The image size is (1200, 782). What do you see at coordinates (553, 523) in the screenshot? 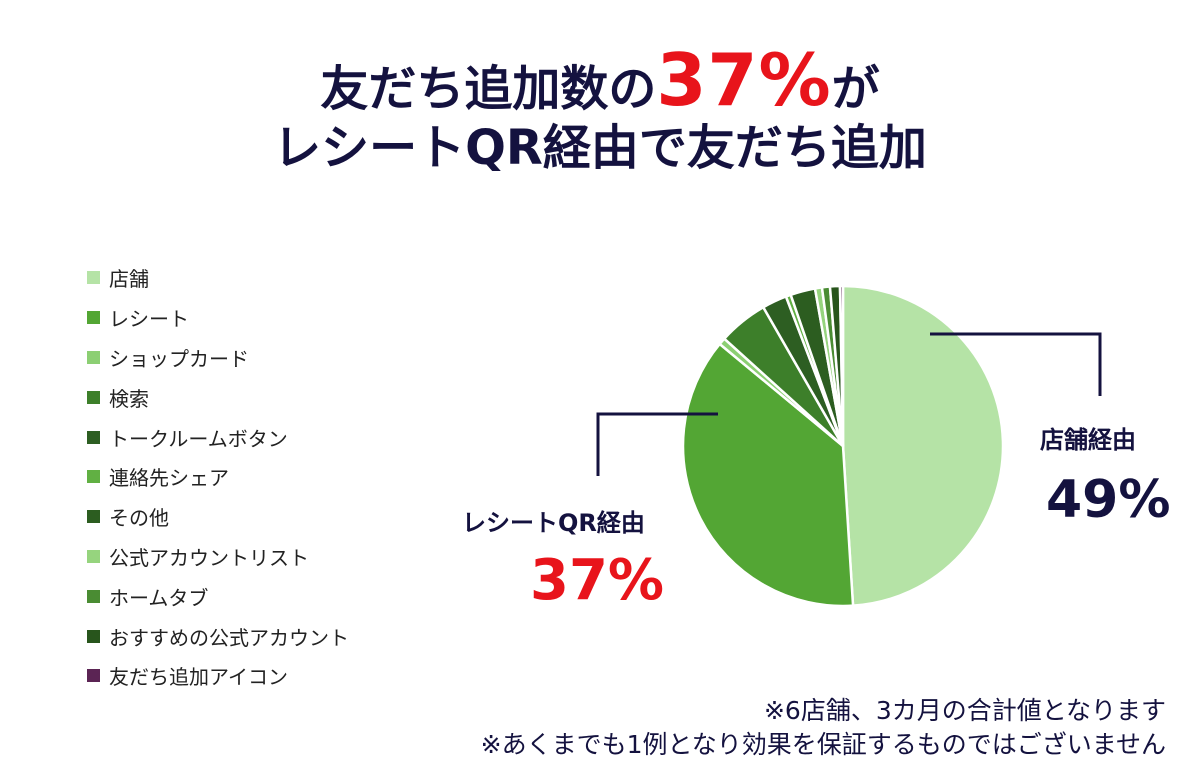
I see `callout-receipt-label: レシートQR経由` at bounding box center [553, 523].